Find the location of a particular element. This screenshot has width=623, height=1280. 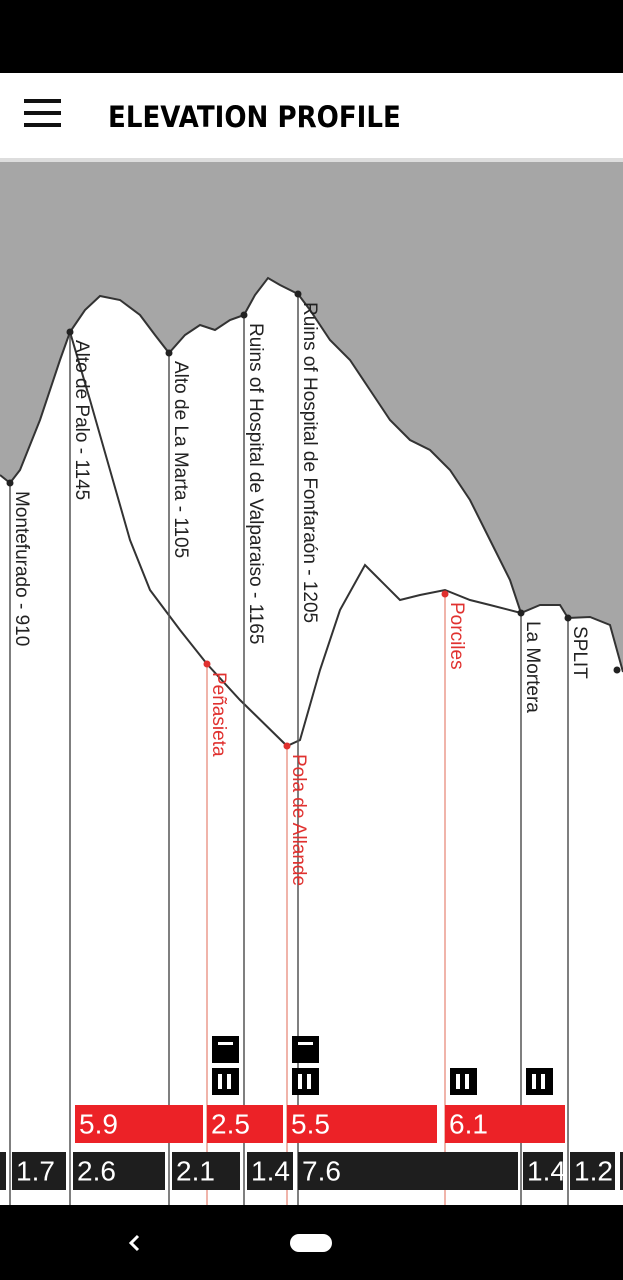

segment-distance: 2.6 is located at coordinates (96, 1170).